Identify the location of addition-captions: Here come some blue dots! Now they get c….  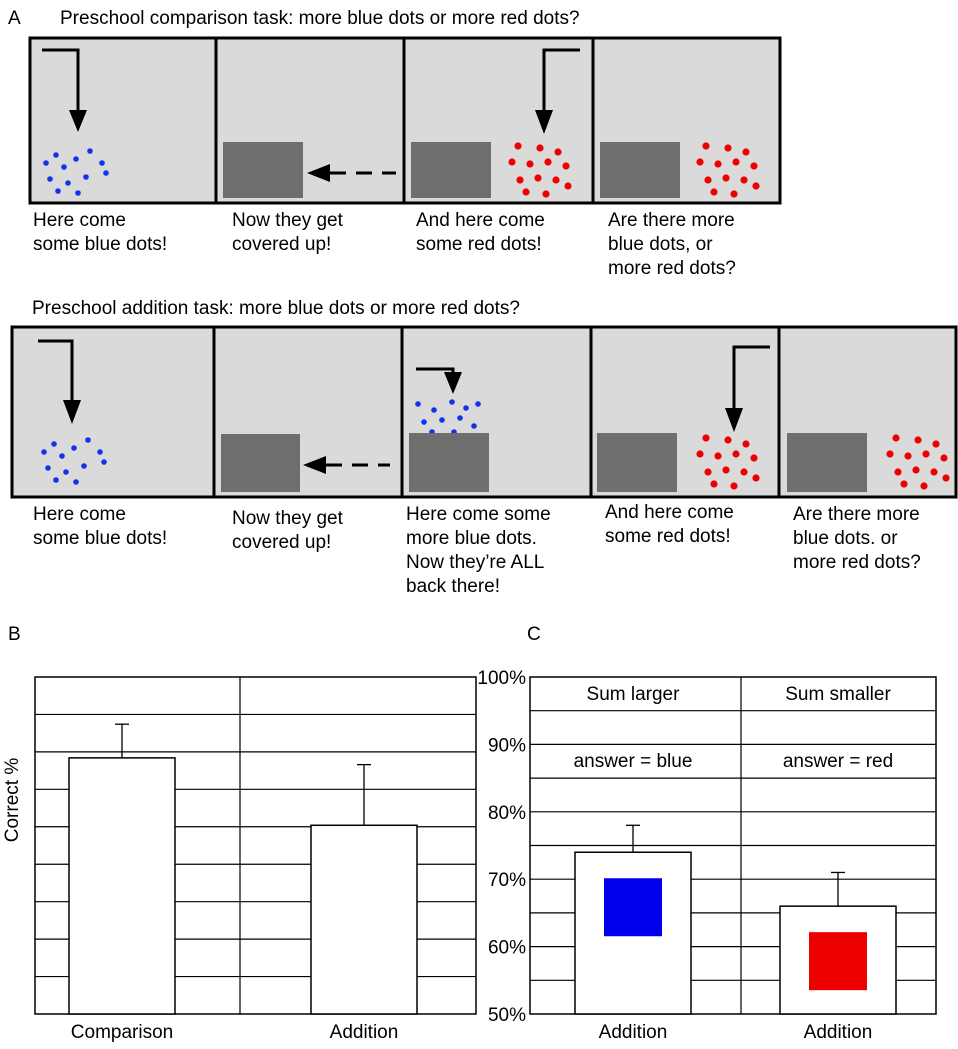
(477, 549).